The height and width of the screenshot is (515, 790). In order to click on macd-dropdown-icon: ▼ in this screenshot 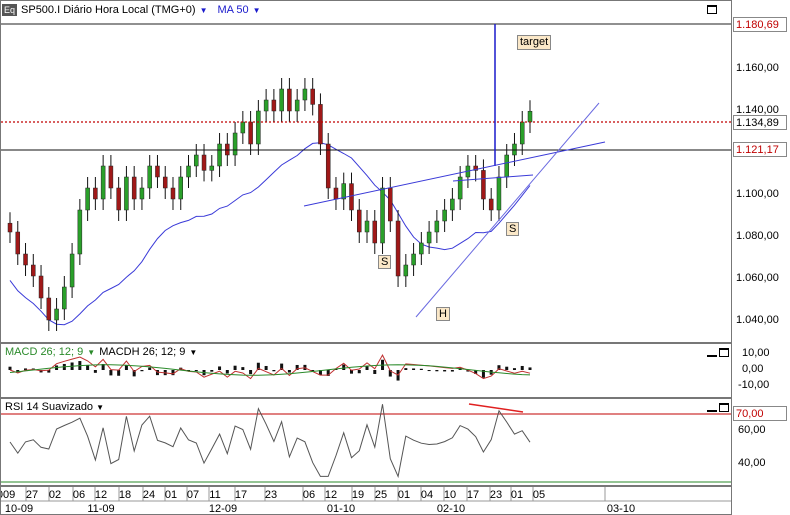, I will do `click(91, 352)`.